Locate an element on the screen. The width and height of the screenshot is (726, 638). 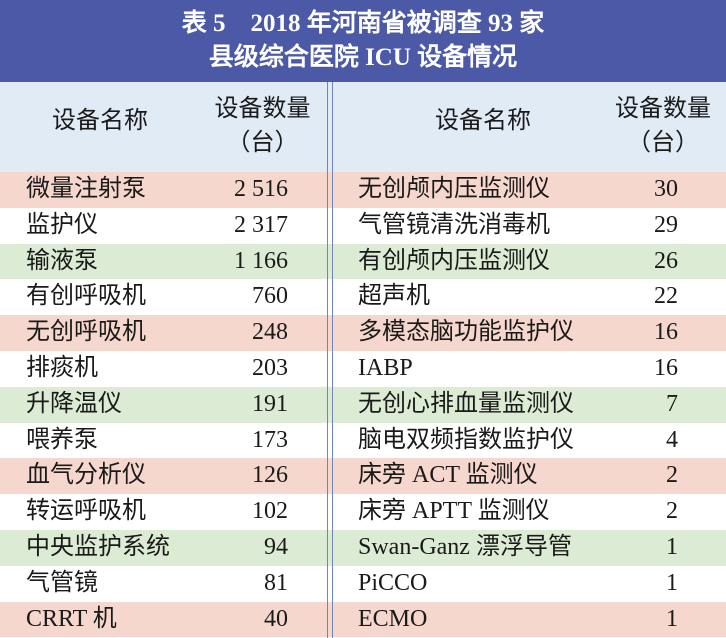
table-row: 有创呼吸机 760 超声机 22 is located at coordinates (363, 297).